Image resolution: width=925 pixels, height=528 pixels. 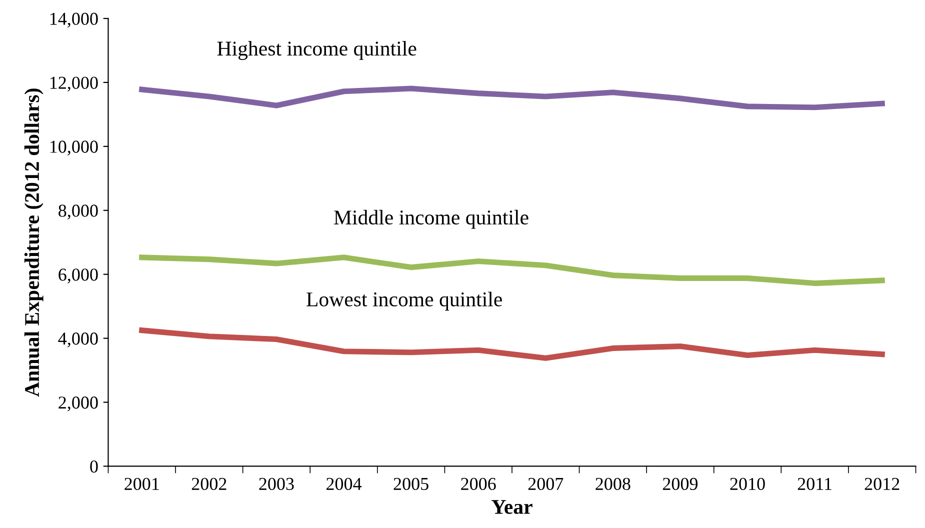 I want to click on x-tick-label: 2002, so click(x=209, y=484).